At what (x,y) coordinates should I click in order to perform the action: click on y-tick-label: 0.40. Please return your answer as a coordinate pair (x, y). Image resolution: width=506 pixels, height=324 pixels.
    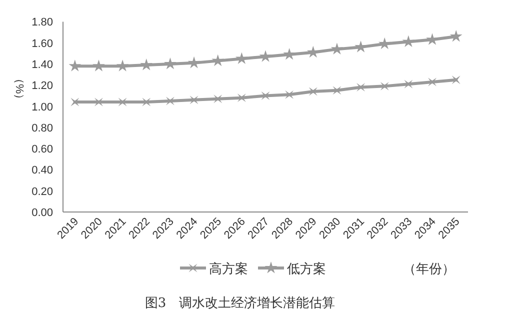
    Looking at the image, I should click on (42, 170).